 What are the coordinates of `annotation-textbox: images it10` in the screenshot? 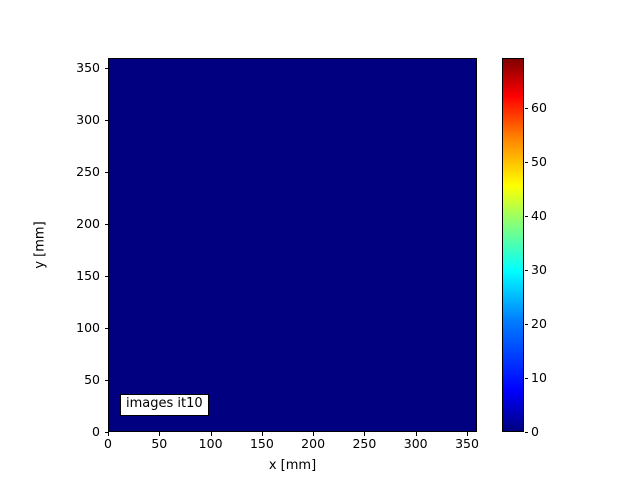 It's located at (164, 405).